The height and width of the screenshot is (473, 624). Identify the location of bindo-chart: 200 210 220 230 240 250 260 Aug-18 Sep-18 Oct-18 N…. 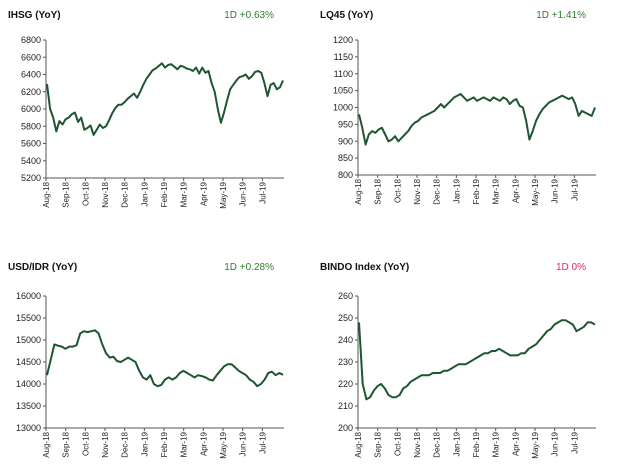
(467, 375).